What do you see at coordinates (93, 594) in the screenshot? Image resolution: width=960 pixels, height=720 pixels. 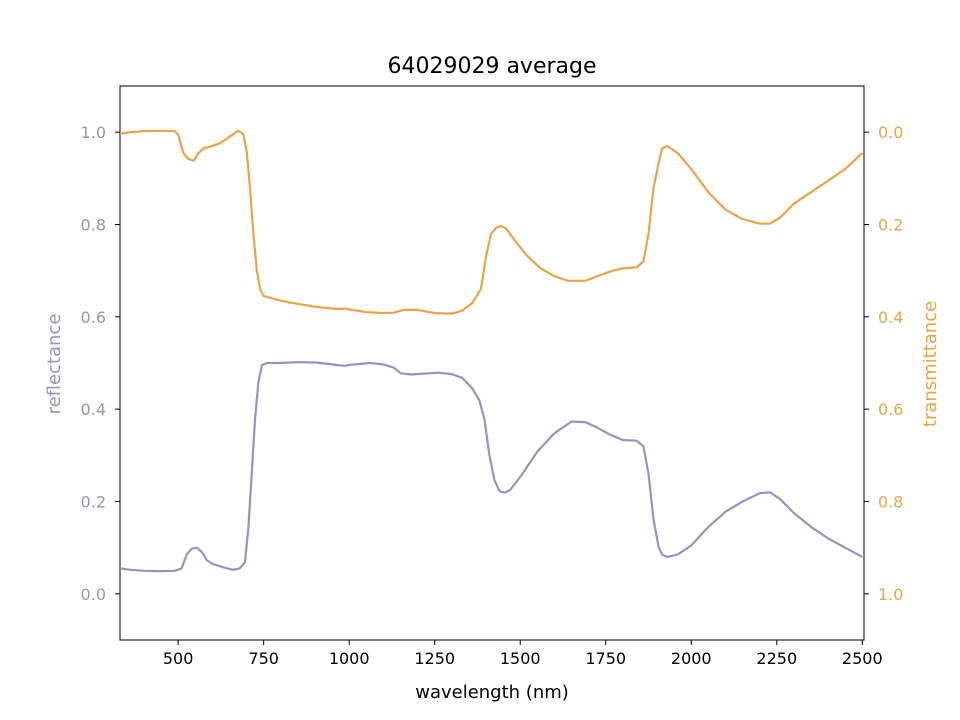 I see `y-left-tick-label: 0.0` at bounding box center [93, 594].